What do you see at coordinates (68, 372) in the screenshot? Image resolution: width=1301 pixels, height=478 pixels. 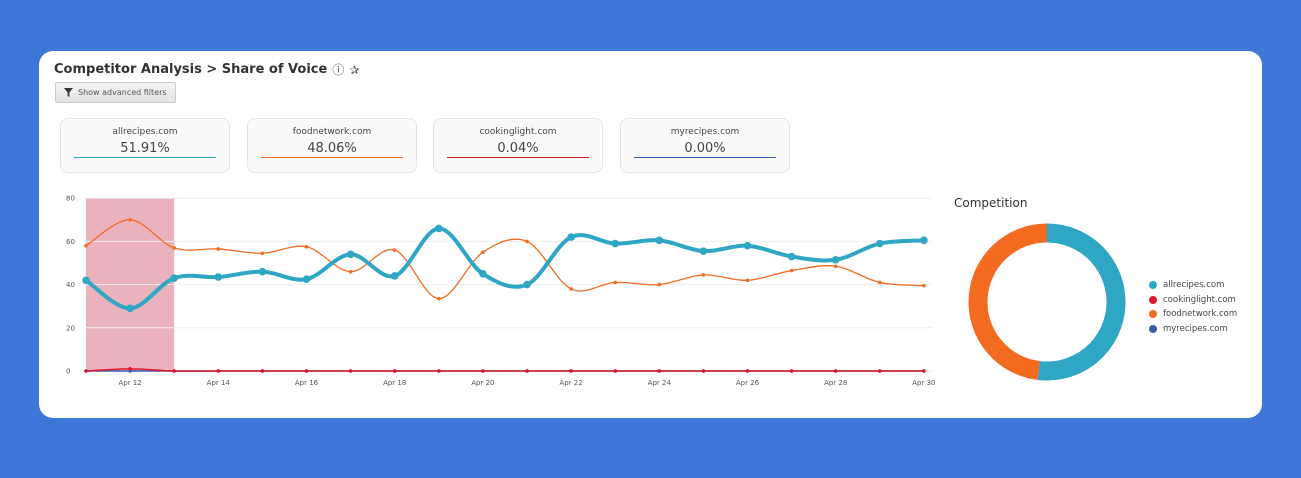 I see `y-tick-label: 0` at bounding box center [68, 372].